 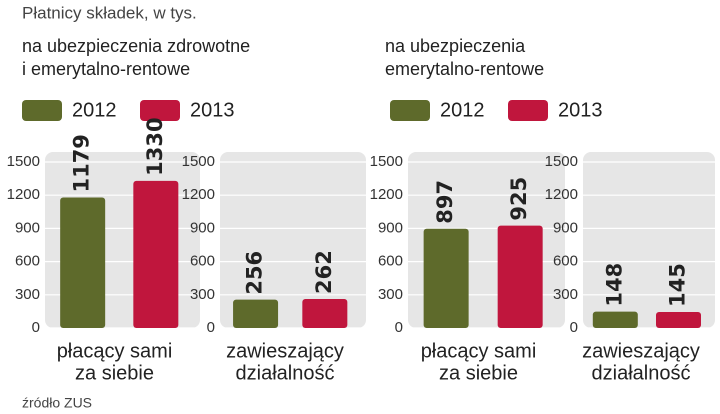 I want to click on value-label: 148, so click(x=614, y=285).